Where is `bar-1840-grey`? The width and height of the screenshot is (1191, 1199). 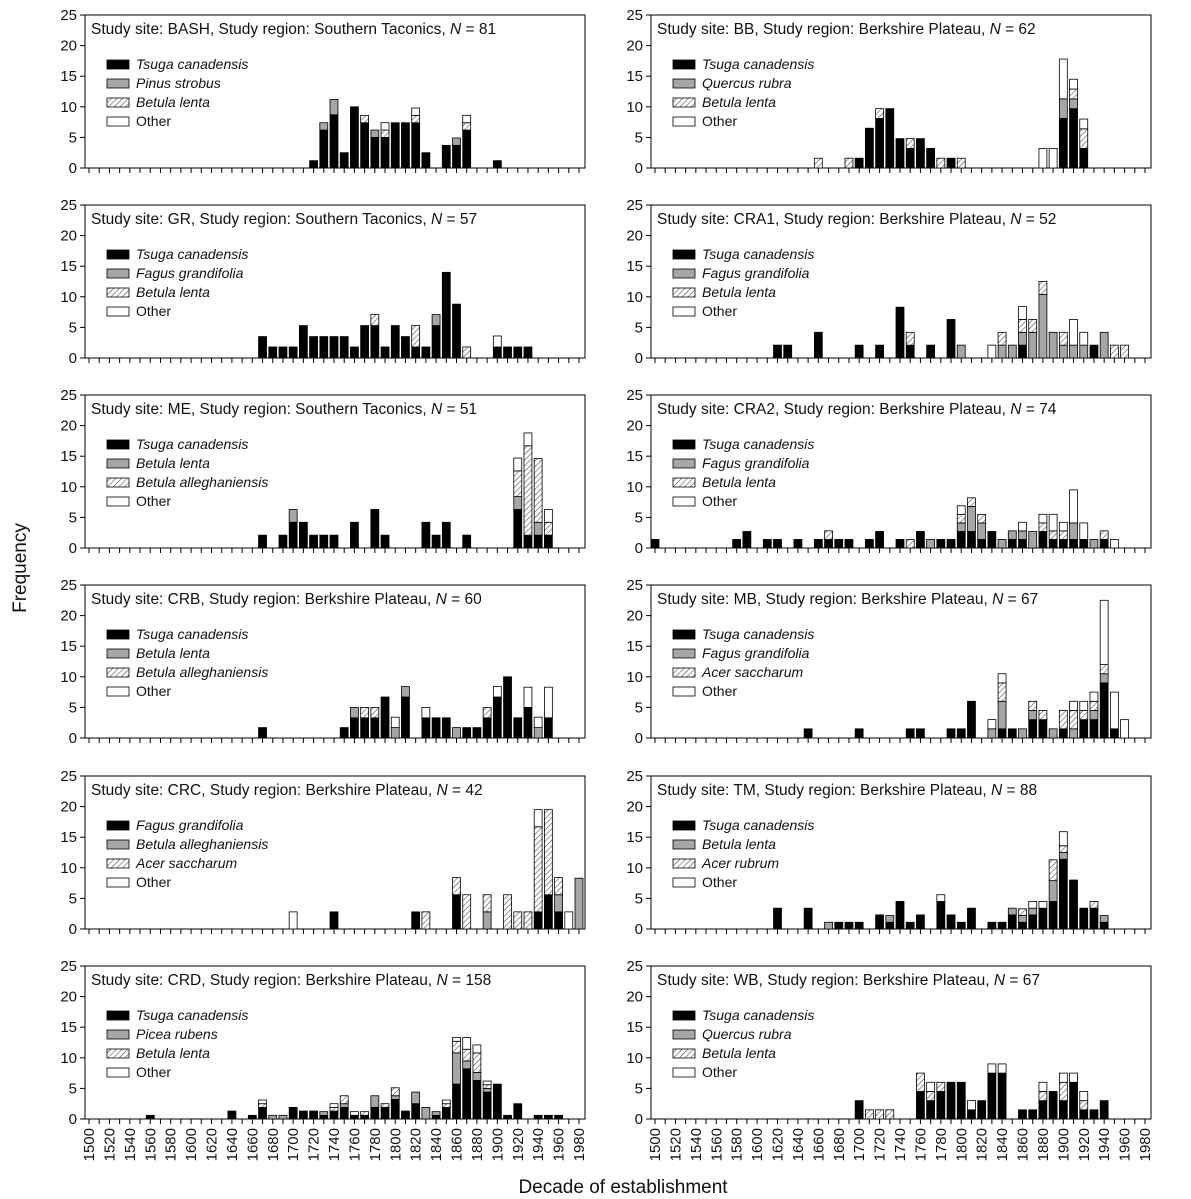
bar-1840-grey is located at coordinates (1002, 544).